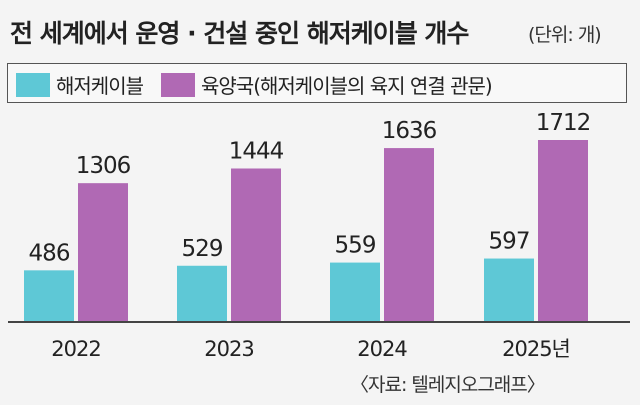  What do you see at coordinates (382, 349) in the screenshot?
I see `x-tick-label-3: 2024` at bounding box center [382, 349].